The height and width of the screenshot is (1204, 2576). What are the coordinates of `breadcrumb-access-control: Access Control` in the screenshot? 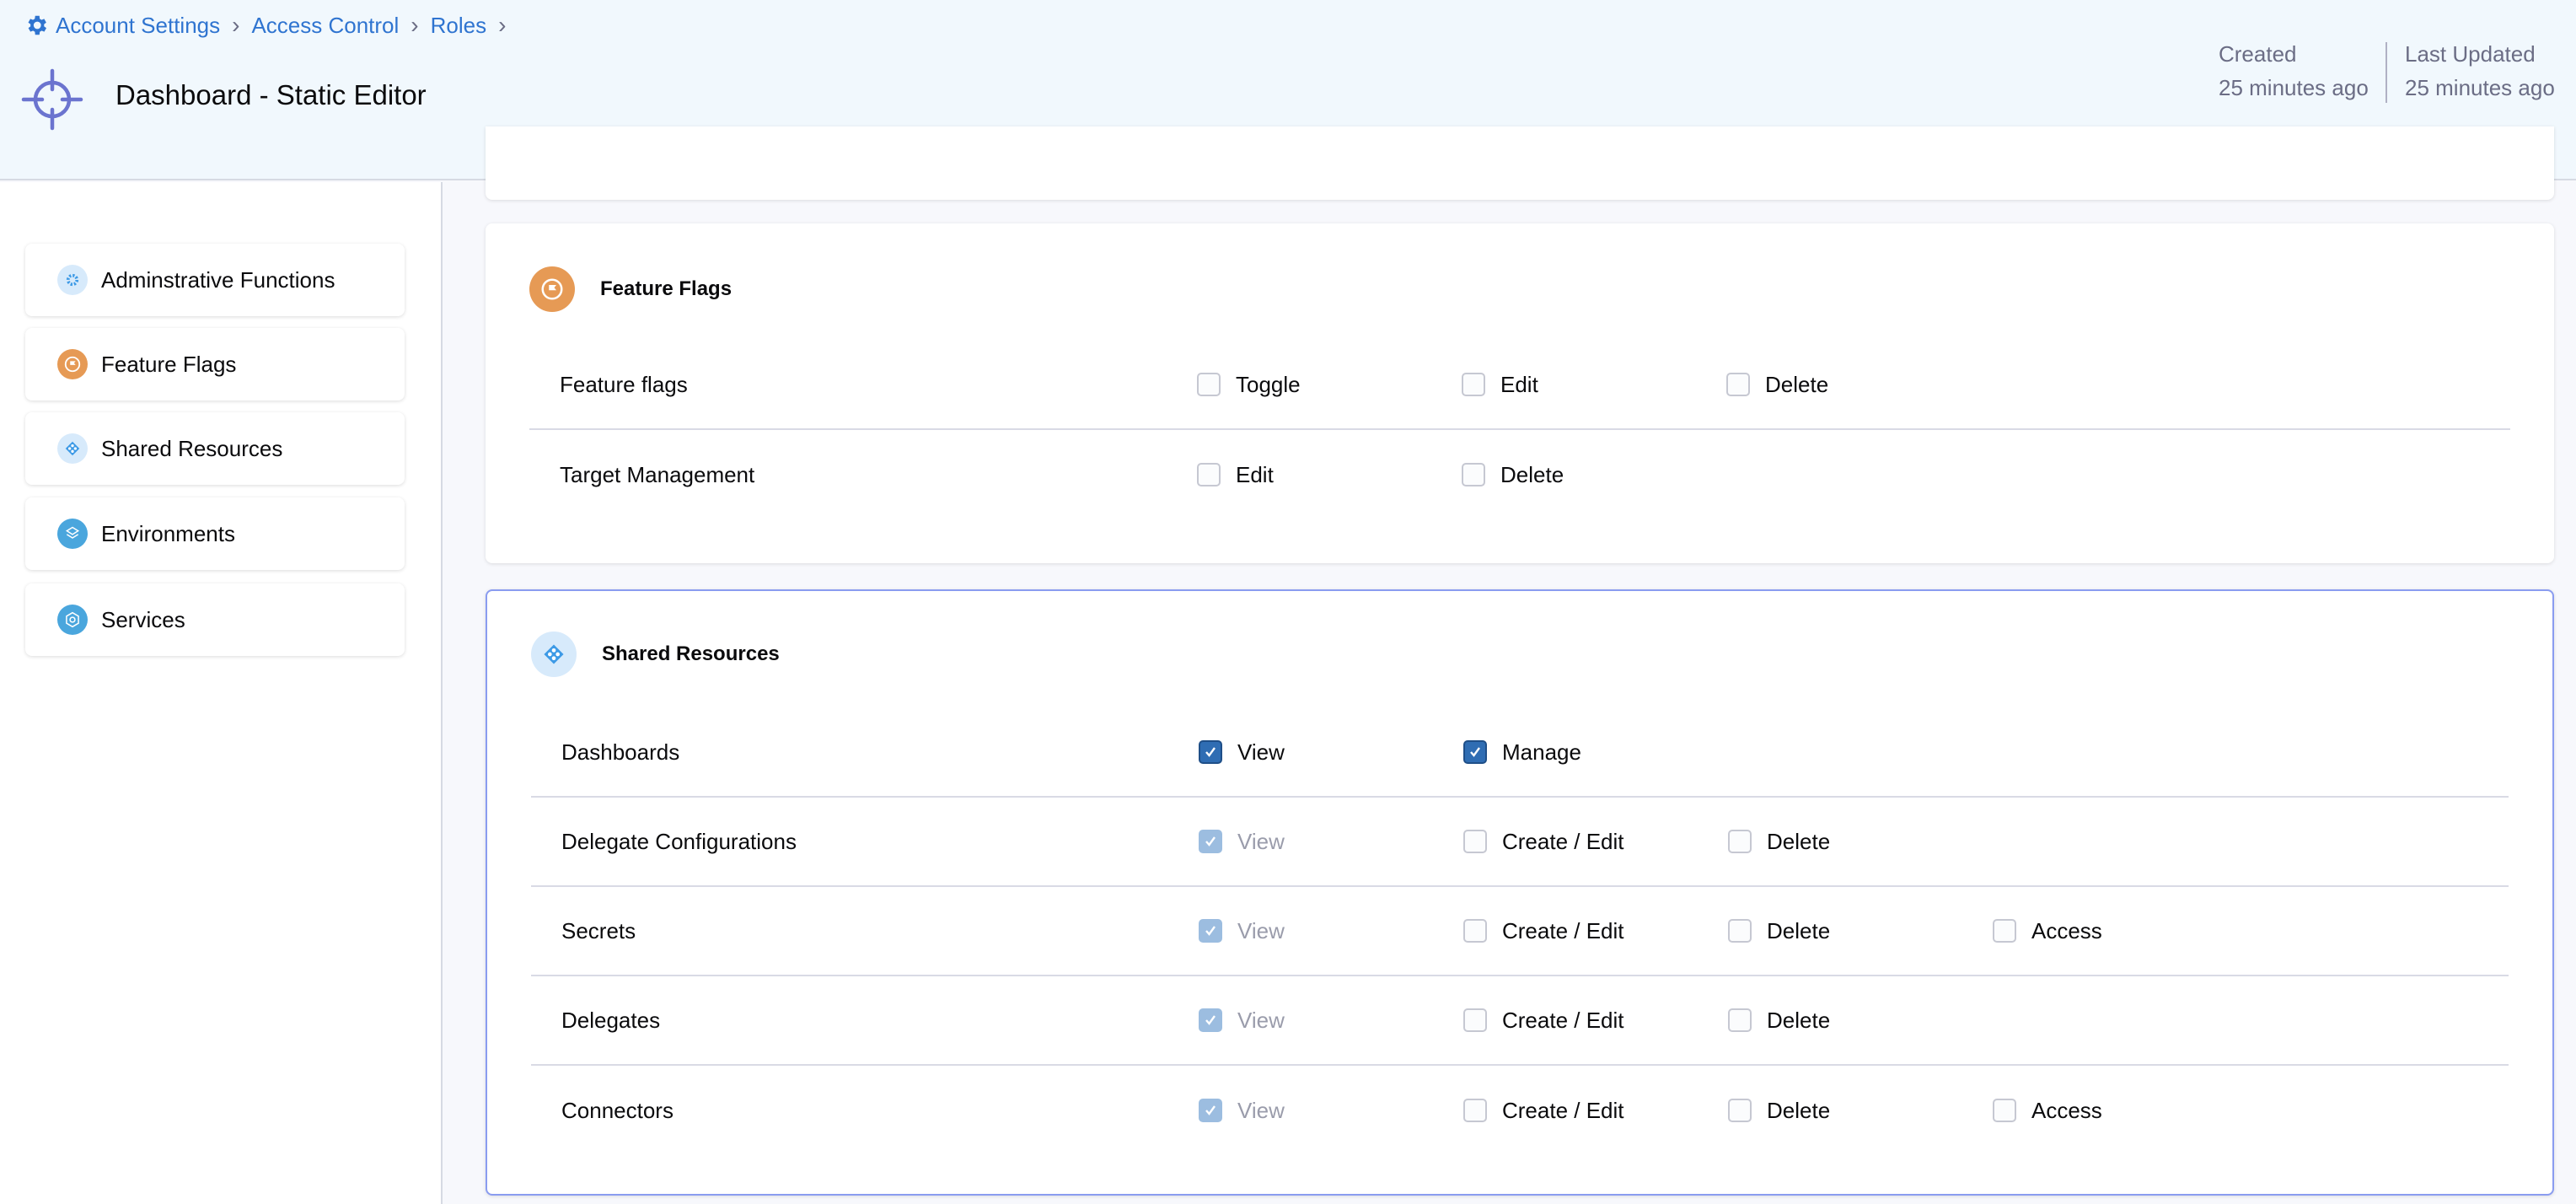 It's located at (325, 25).